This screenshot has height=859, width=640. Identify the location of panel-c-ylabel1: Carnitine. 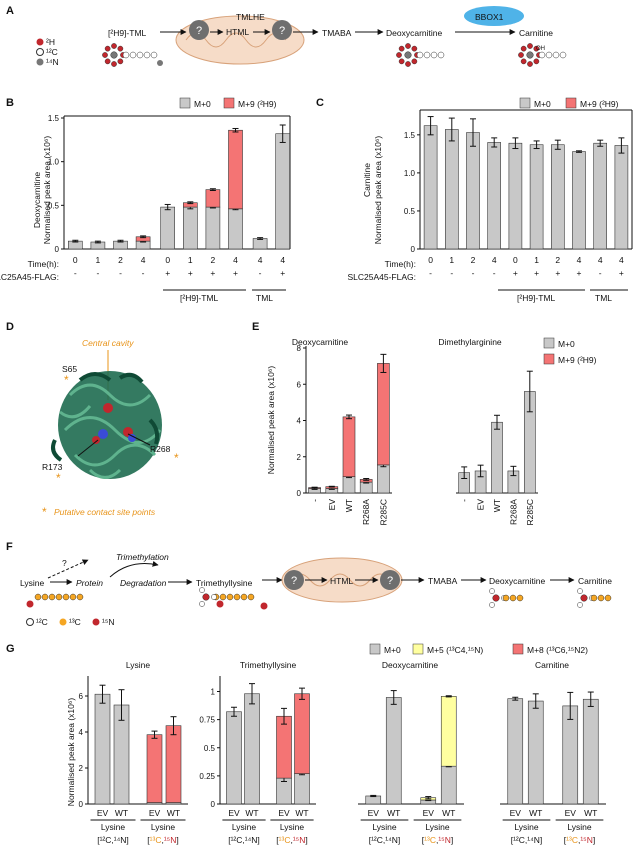
(367, 180).